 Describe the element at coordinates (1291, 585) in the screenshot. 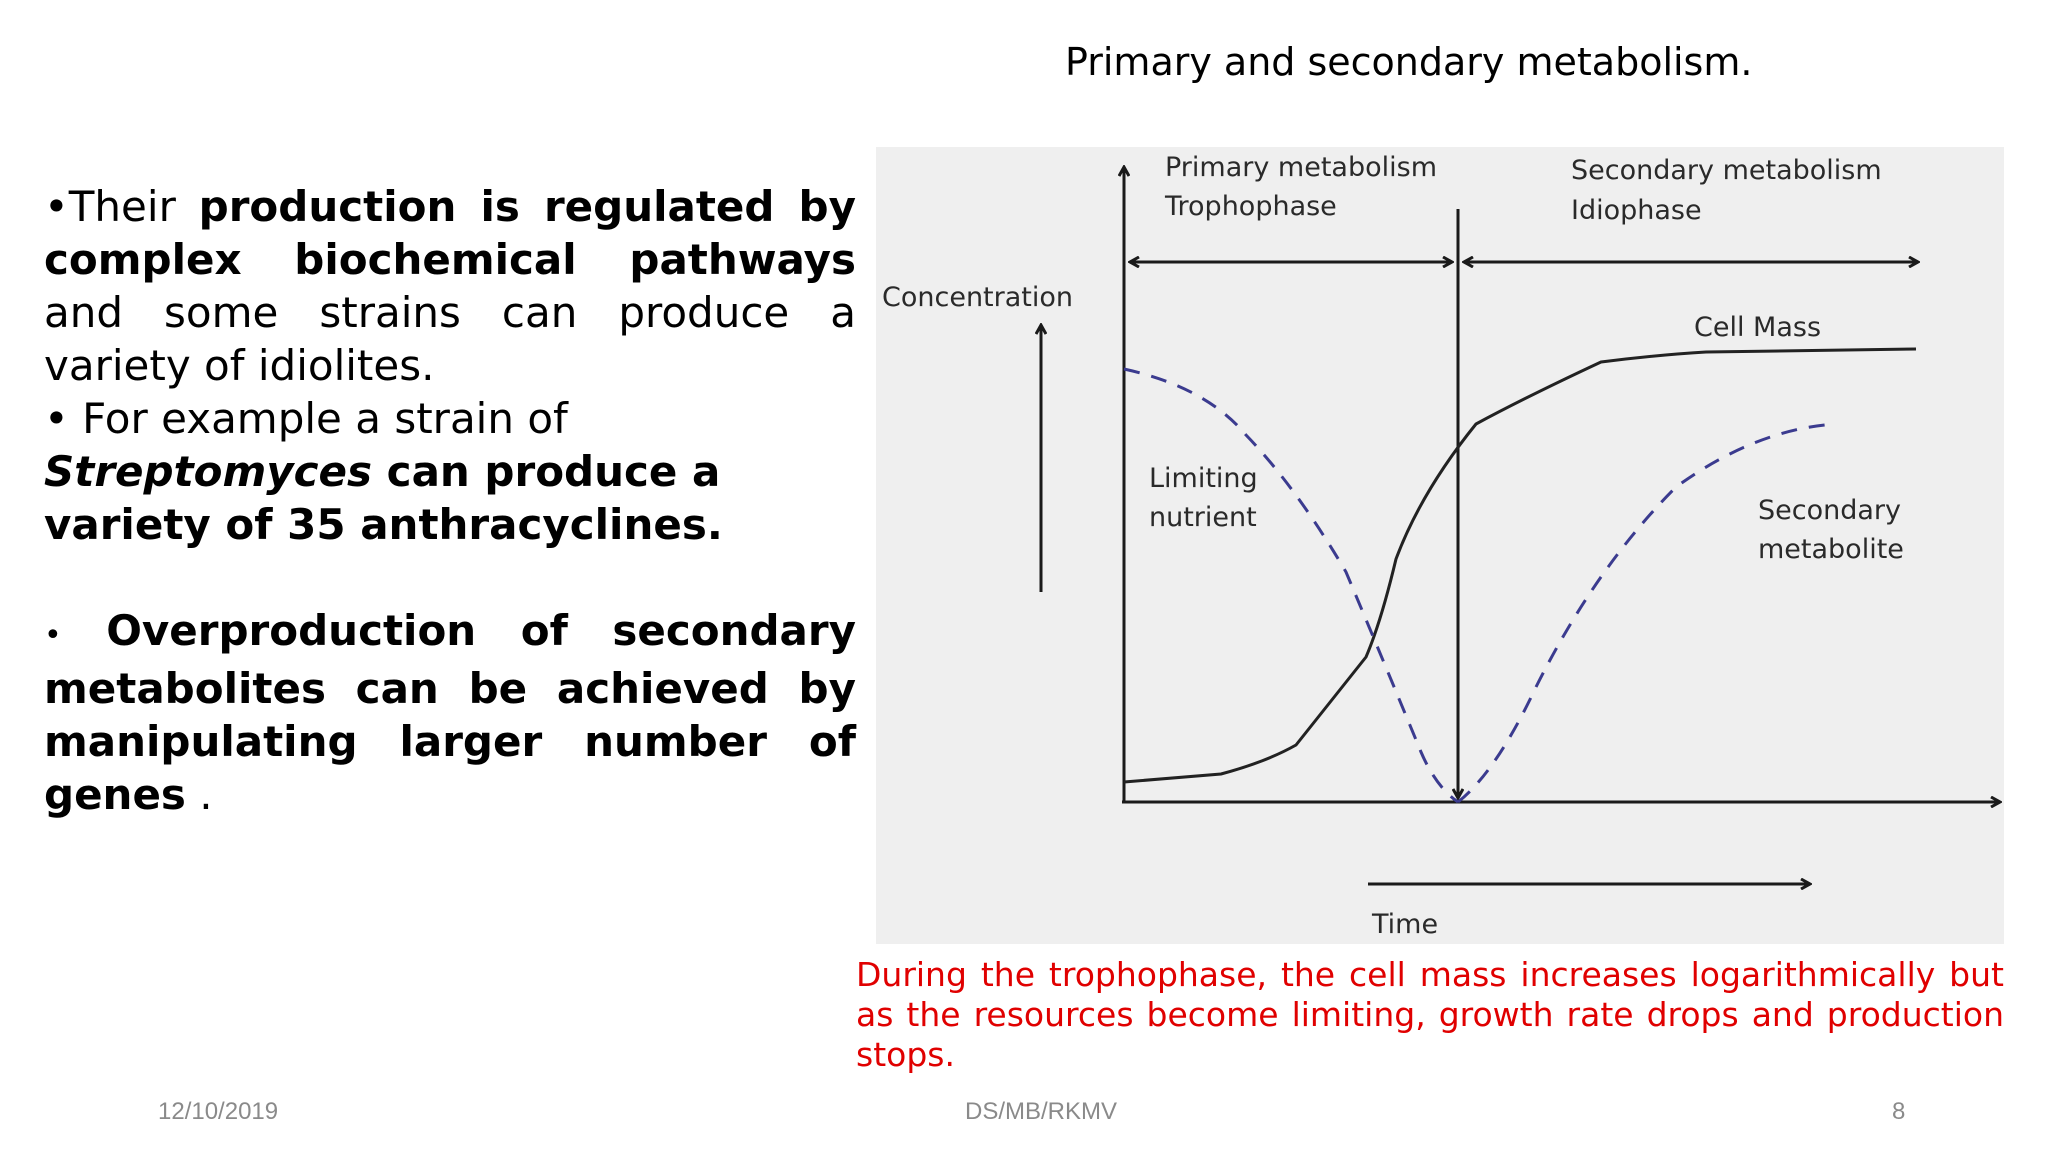

I see `limiting-nutrient-curve` at that location.